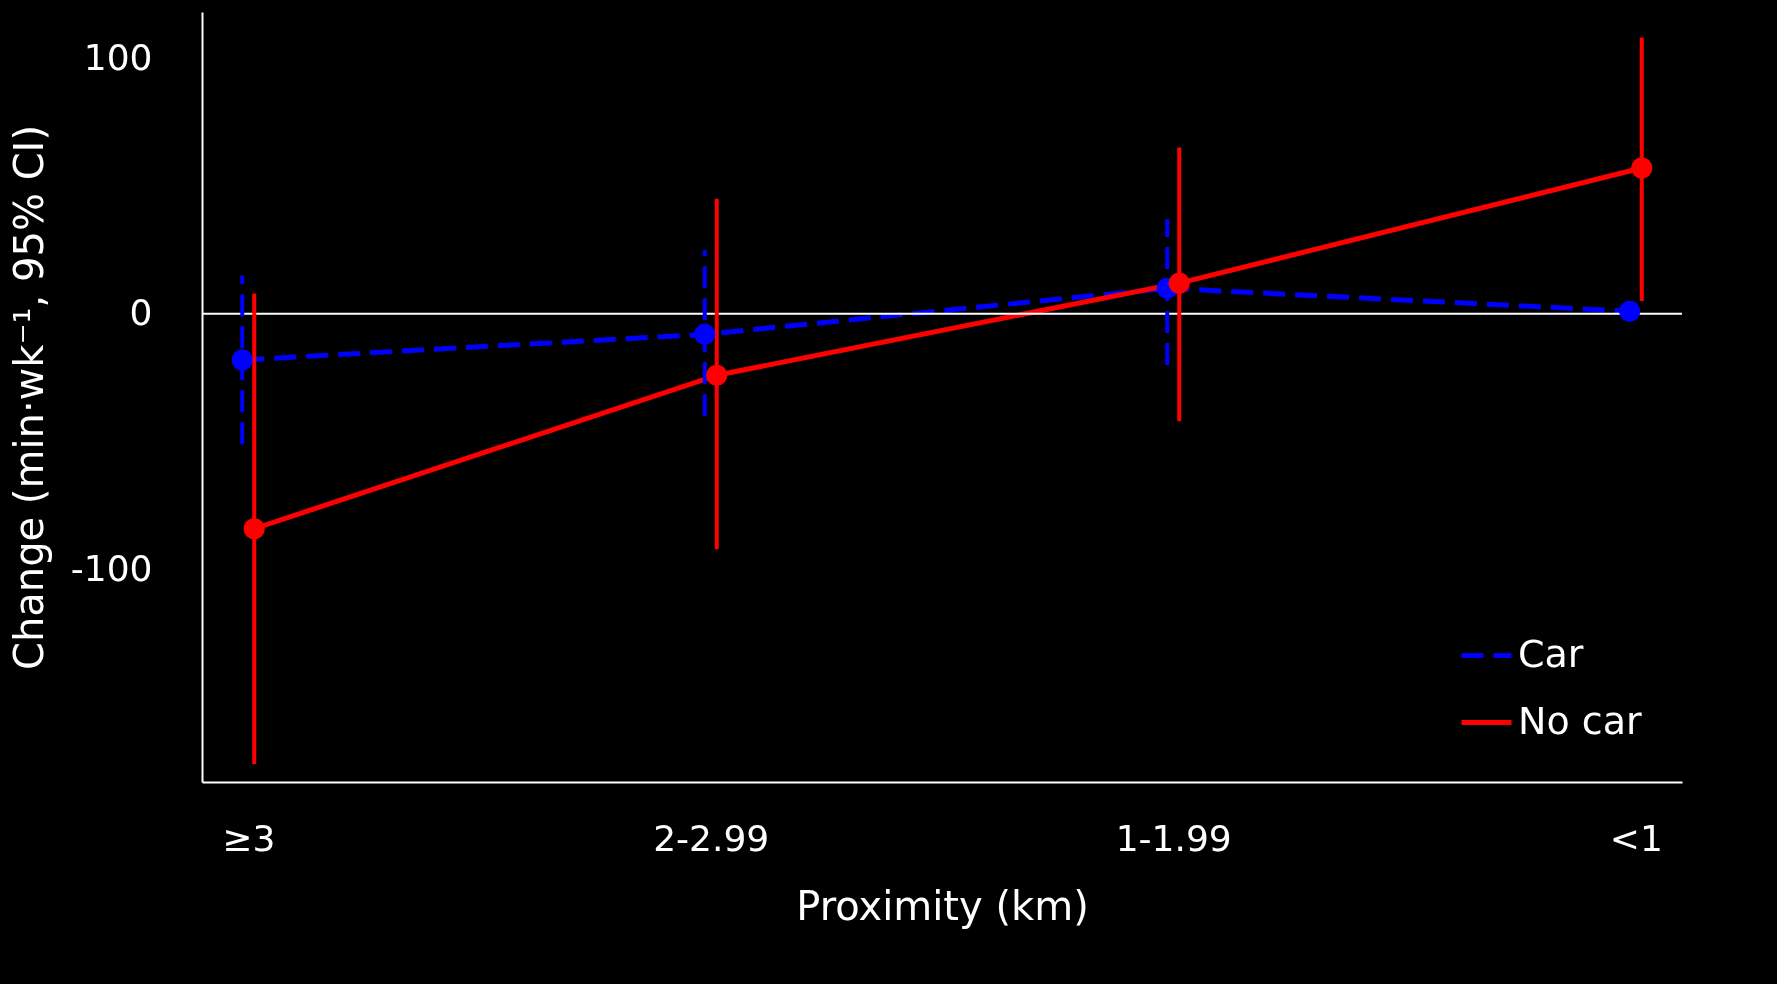  What do you see at coordinates (1173, 838) in the screenshot?
I see `x-tick-label: 1-1.99` at bounding box center [1173, 838].